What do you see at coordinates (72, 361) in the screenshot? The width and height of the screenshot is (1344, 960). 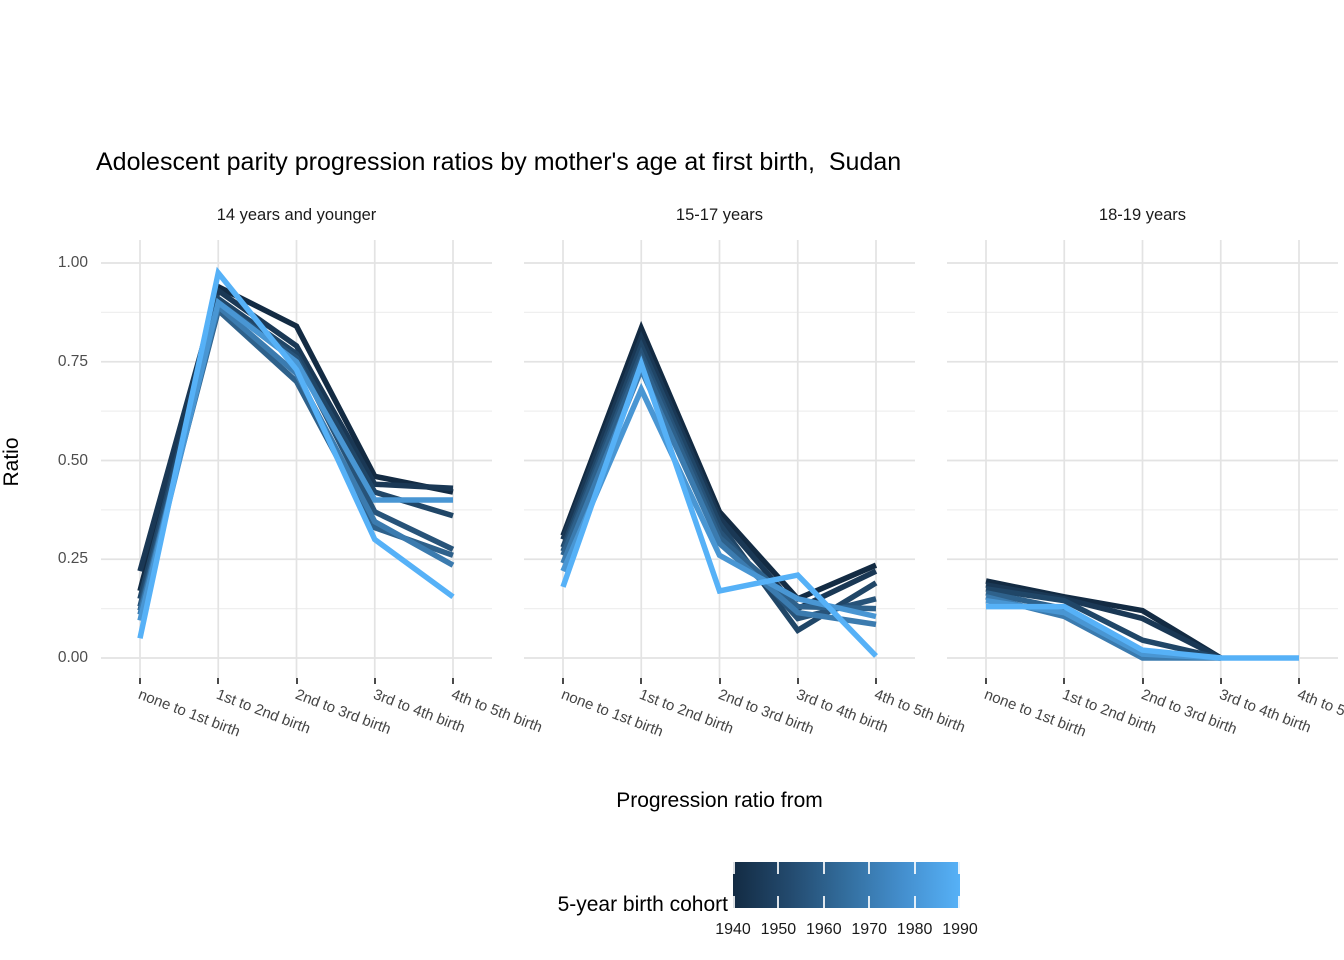 I see `y-tick-label: 0.75` at bounding box center [72, 361].